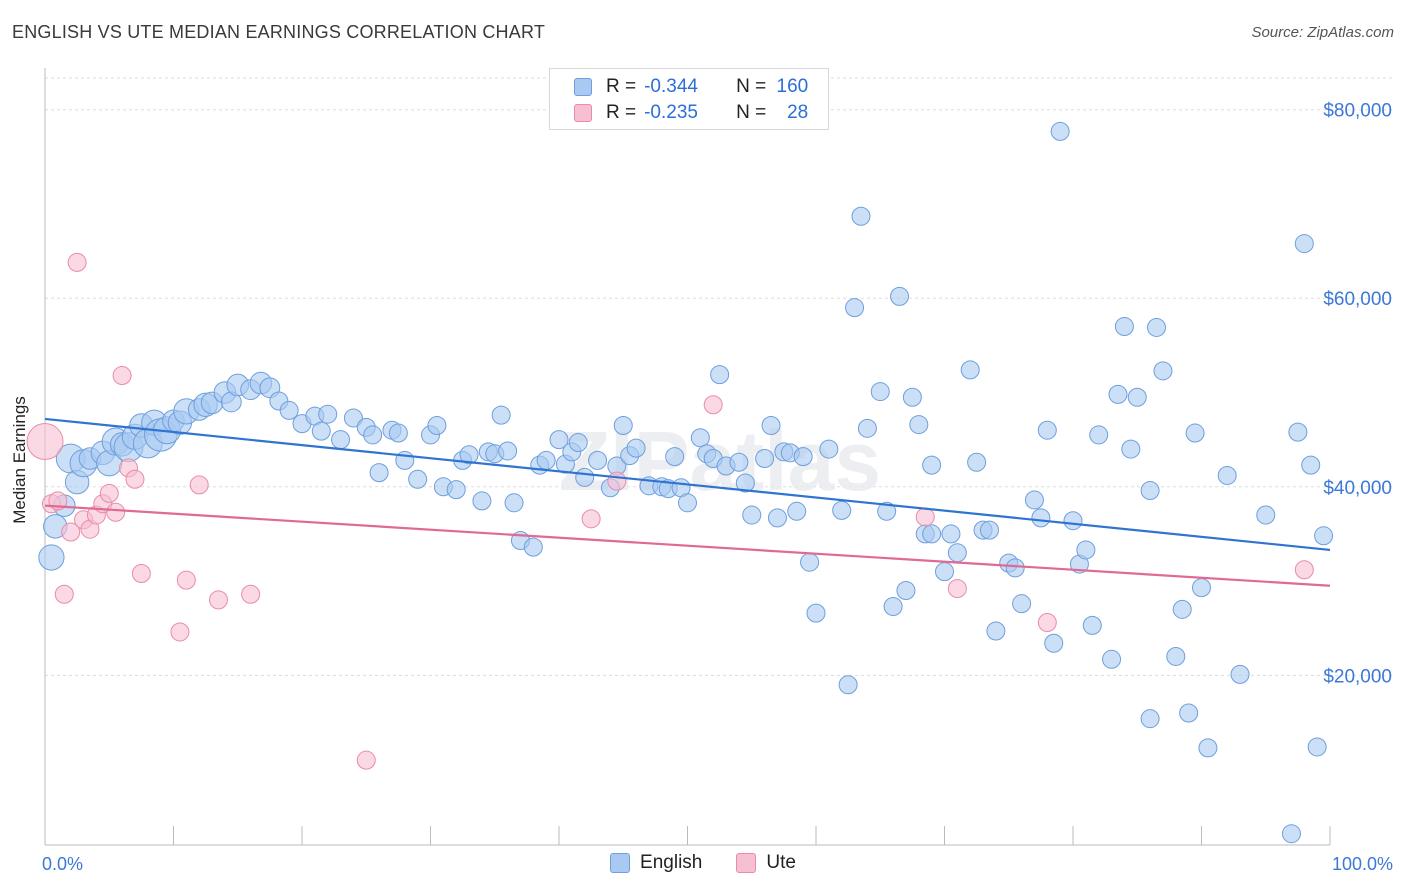  Describe the element at coordinates (671, 112) in the screenshot. I see `ute-r-value: -0.235` at that location.